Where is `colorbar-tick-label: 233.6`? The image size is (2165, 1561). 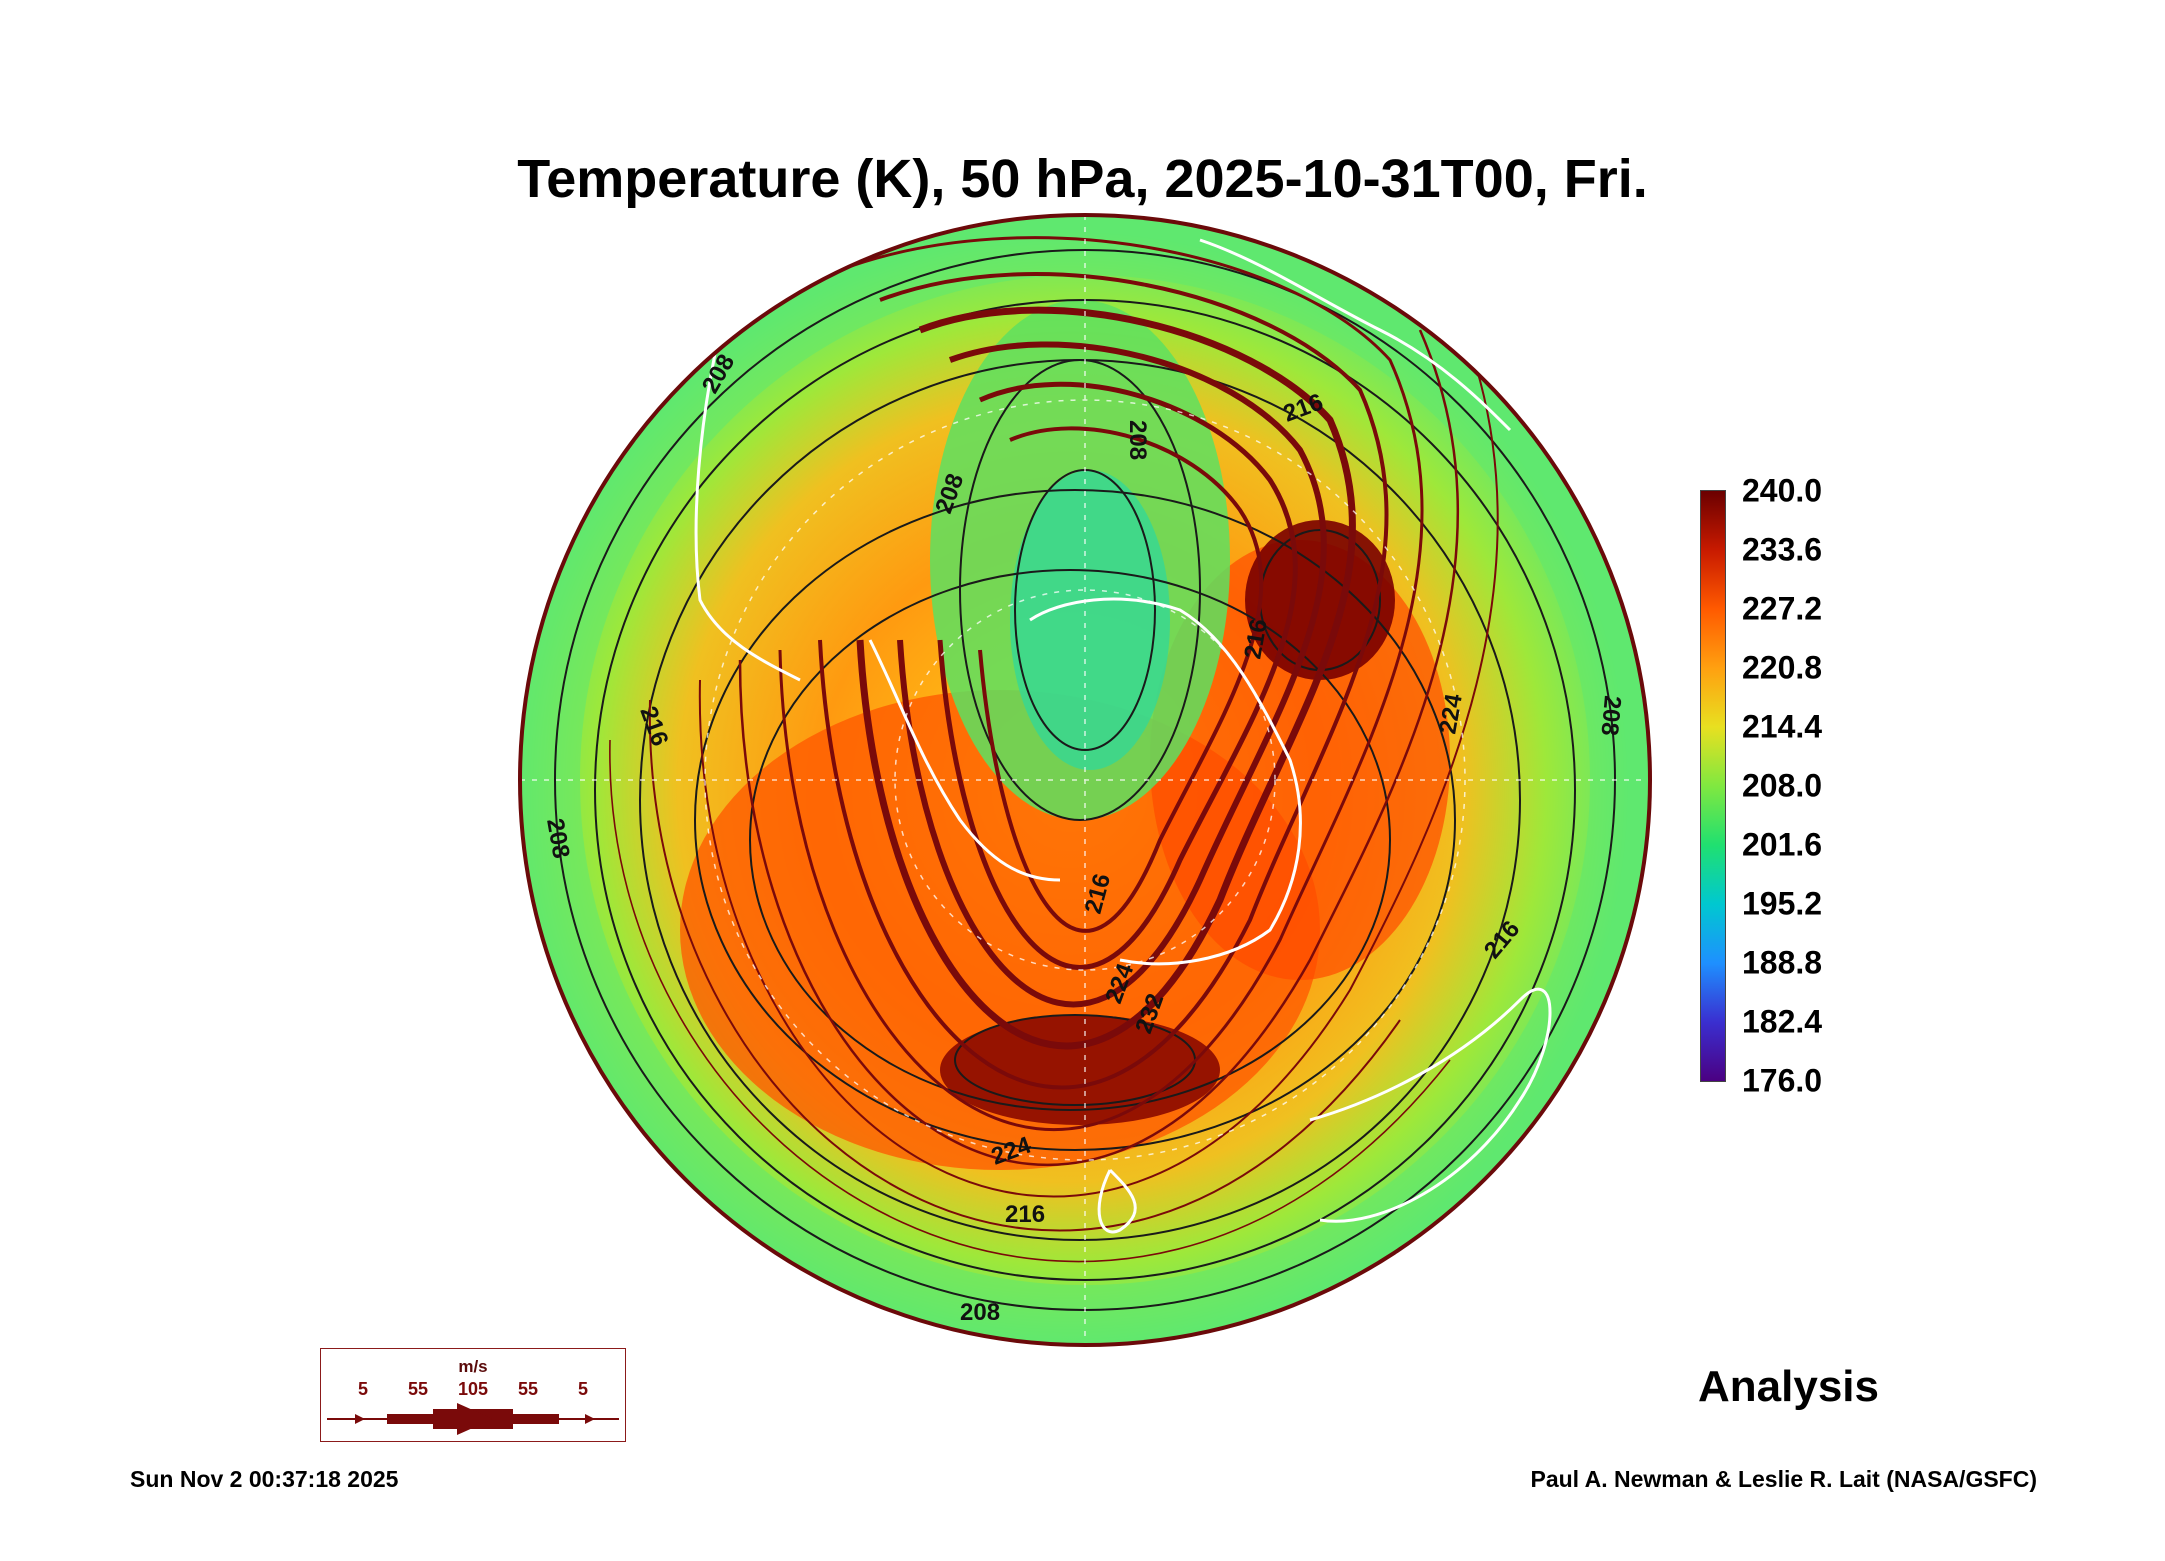
colorbar-tick-label: 233.6 is located at coordinates (1782, 549).